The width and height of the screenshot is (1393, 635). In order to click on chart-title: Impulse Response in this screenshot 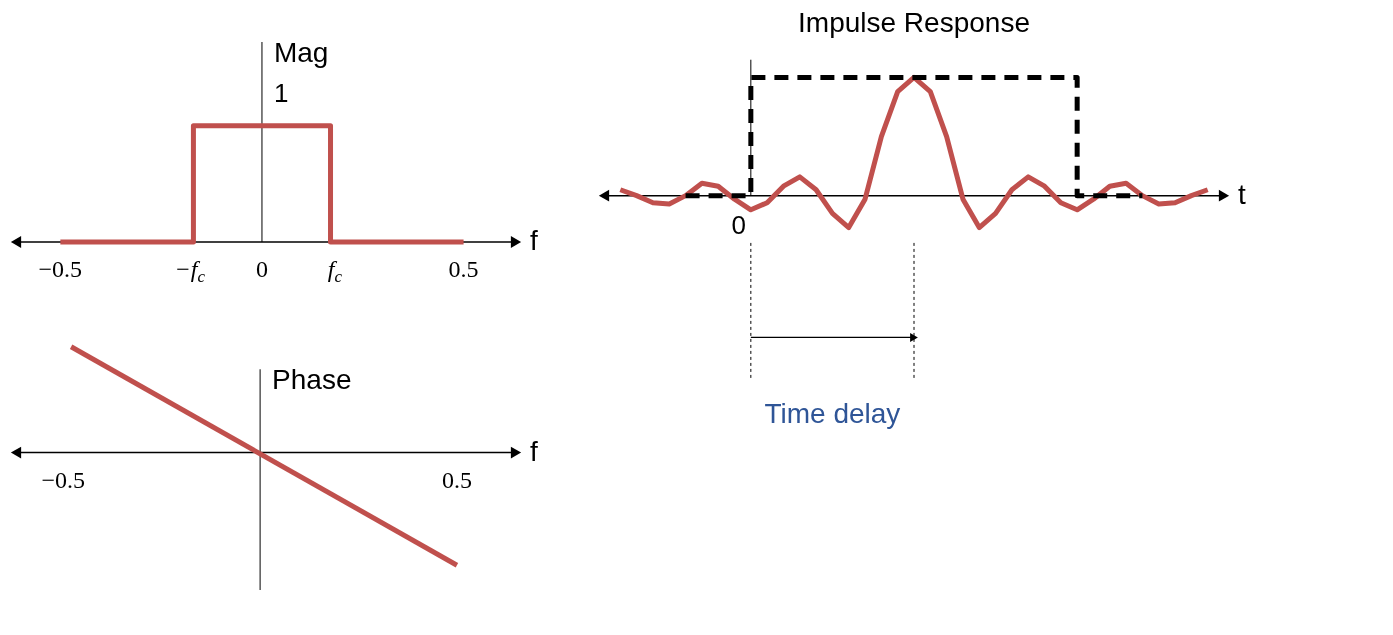, I will do `click(914, 22)`.